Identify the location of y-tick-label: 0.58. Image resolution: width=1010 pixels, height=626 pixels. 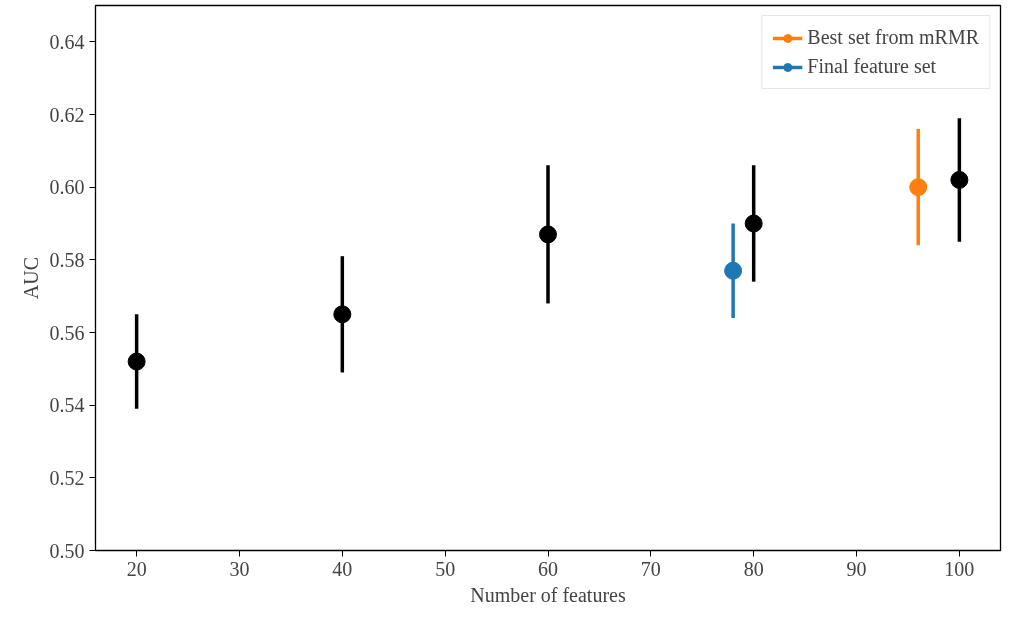
(67, 259).